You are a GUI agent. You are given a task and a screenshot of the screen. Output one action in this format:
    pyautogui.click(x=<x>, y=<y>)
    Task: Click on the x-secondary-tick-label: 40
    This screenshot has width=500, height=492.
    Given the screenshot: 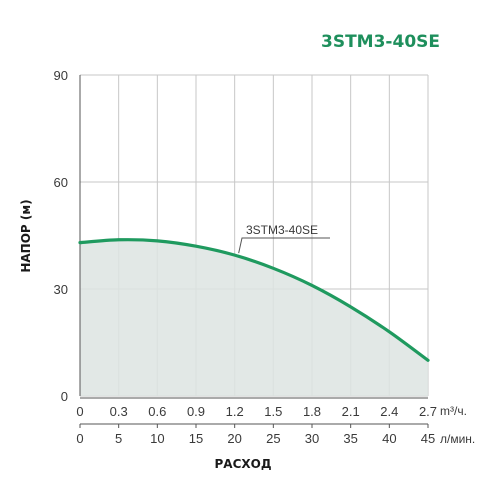 What is the action you would take?
    pyautogui.click(x=389, y=438)
    